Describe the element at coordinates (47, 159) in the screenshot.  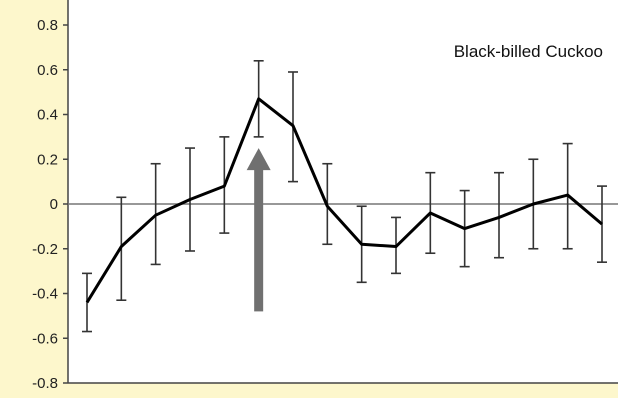
I see `y-tick-label: 0.2` at that location.